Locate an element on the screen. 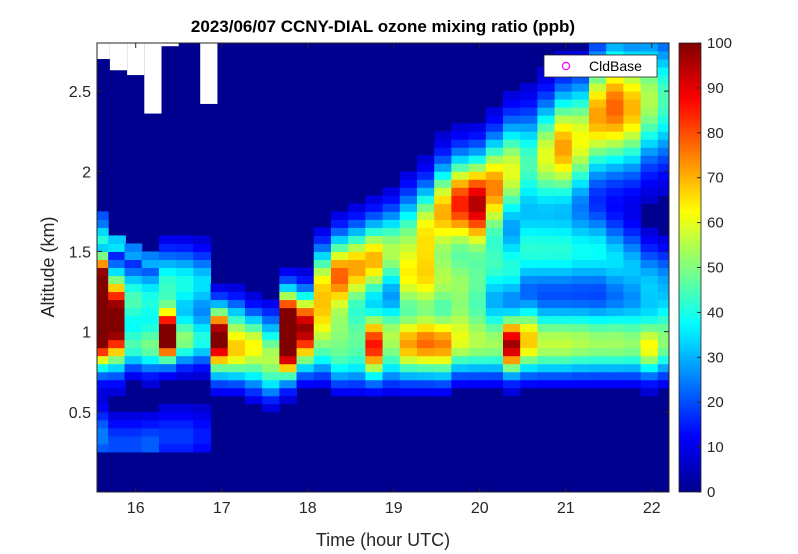 This screenshot has height=554, width=798. y-tick-label: 2.5 is located at coordinates (80, 92).